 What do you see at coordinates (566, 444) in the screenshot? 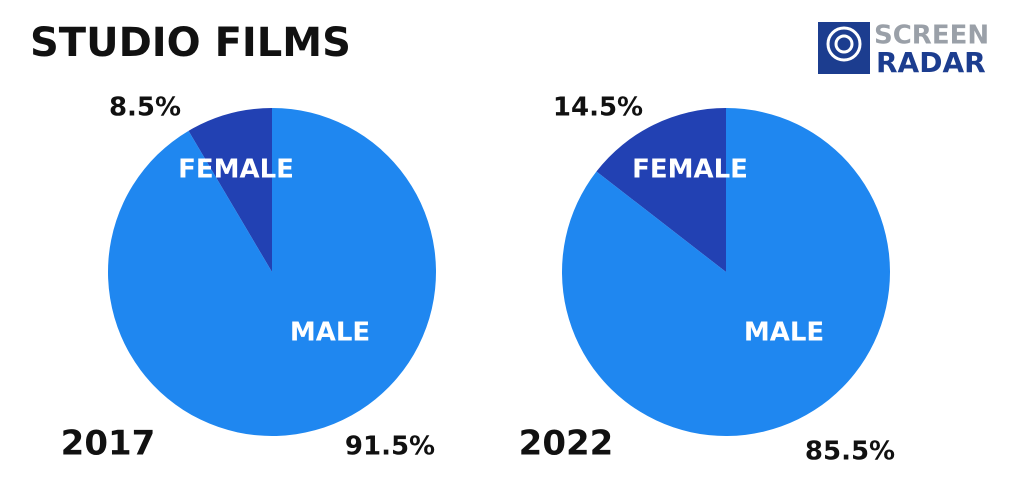
I see `pie-label: 2022` at bounding box center [566, 444].